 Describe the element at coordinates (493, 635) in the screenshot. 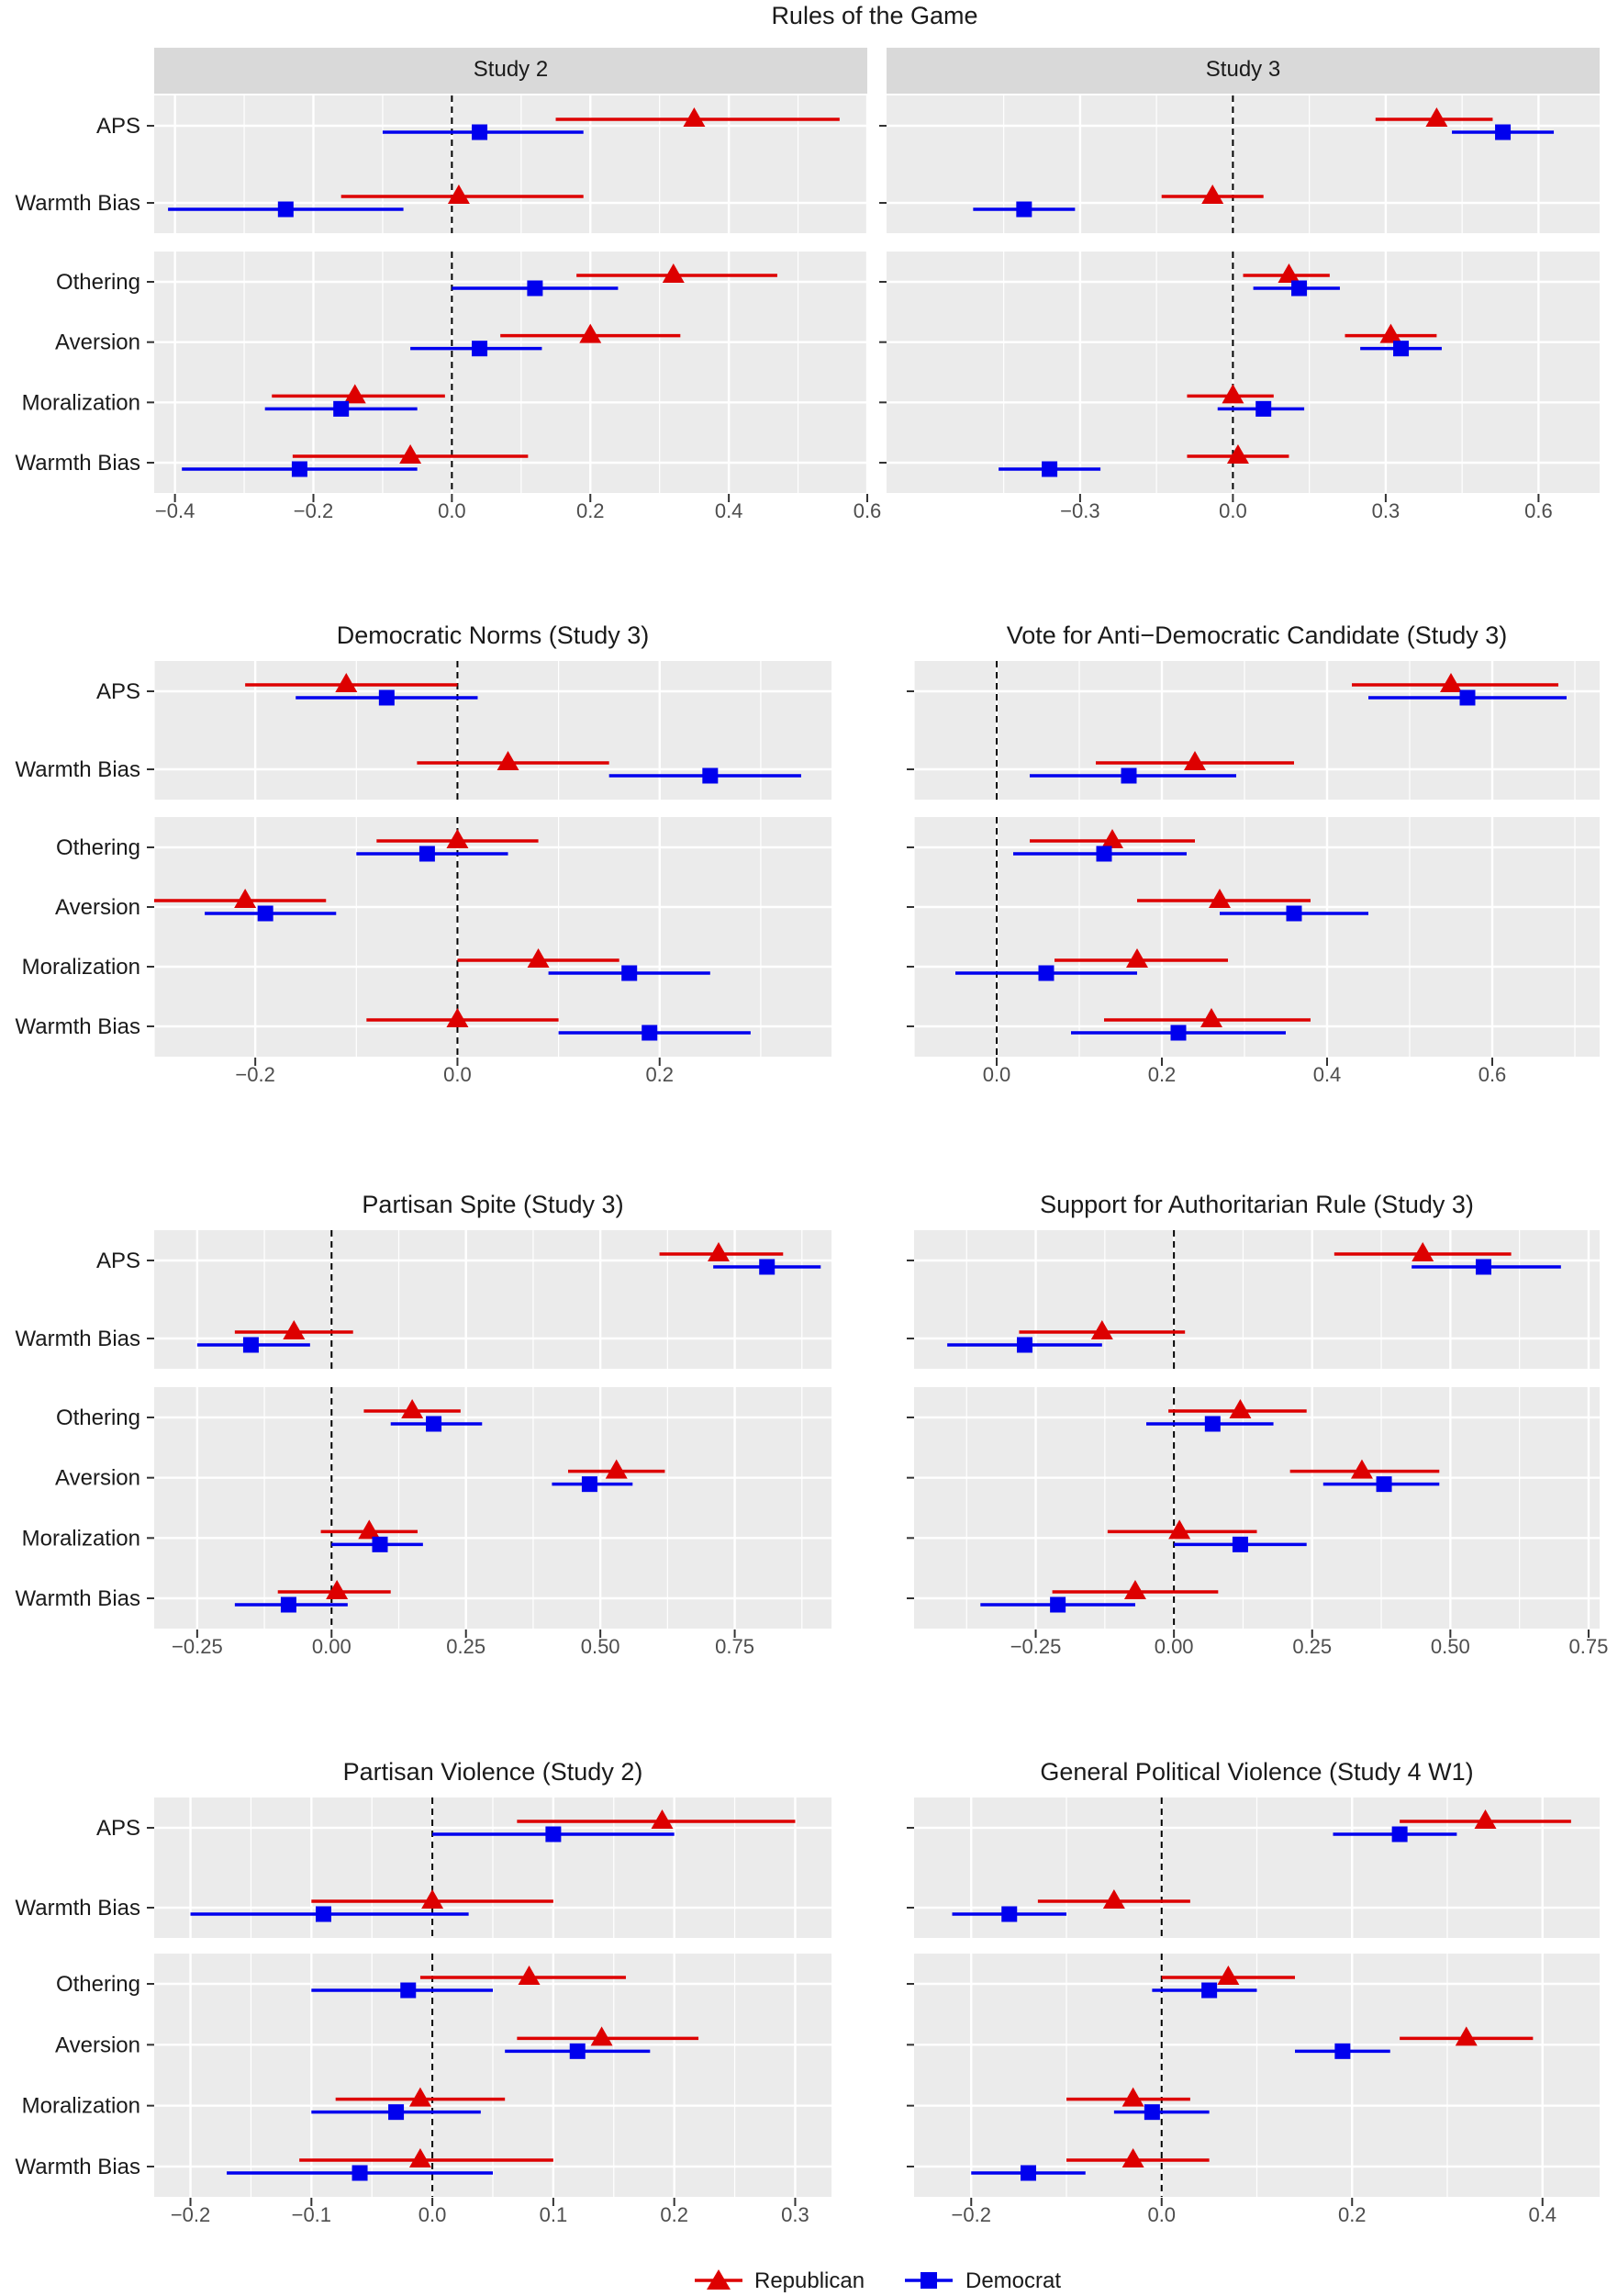

I see `panel-title: Democratic Norms (Study 3)` at that location.